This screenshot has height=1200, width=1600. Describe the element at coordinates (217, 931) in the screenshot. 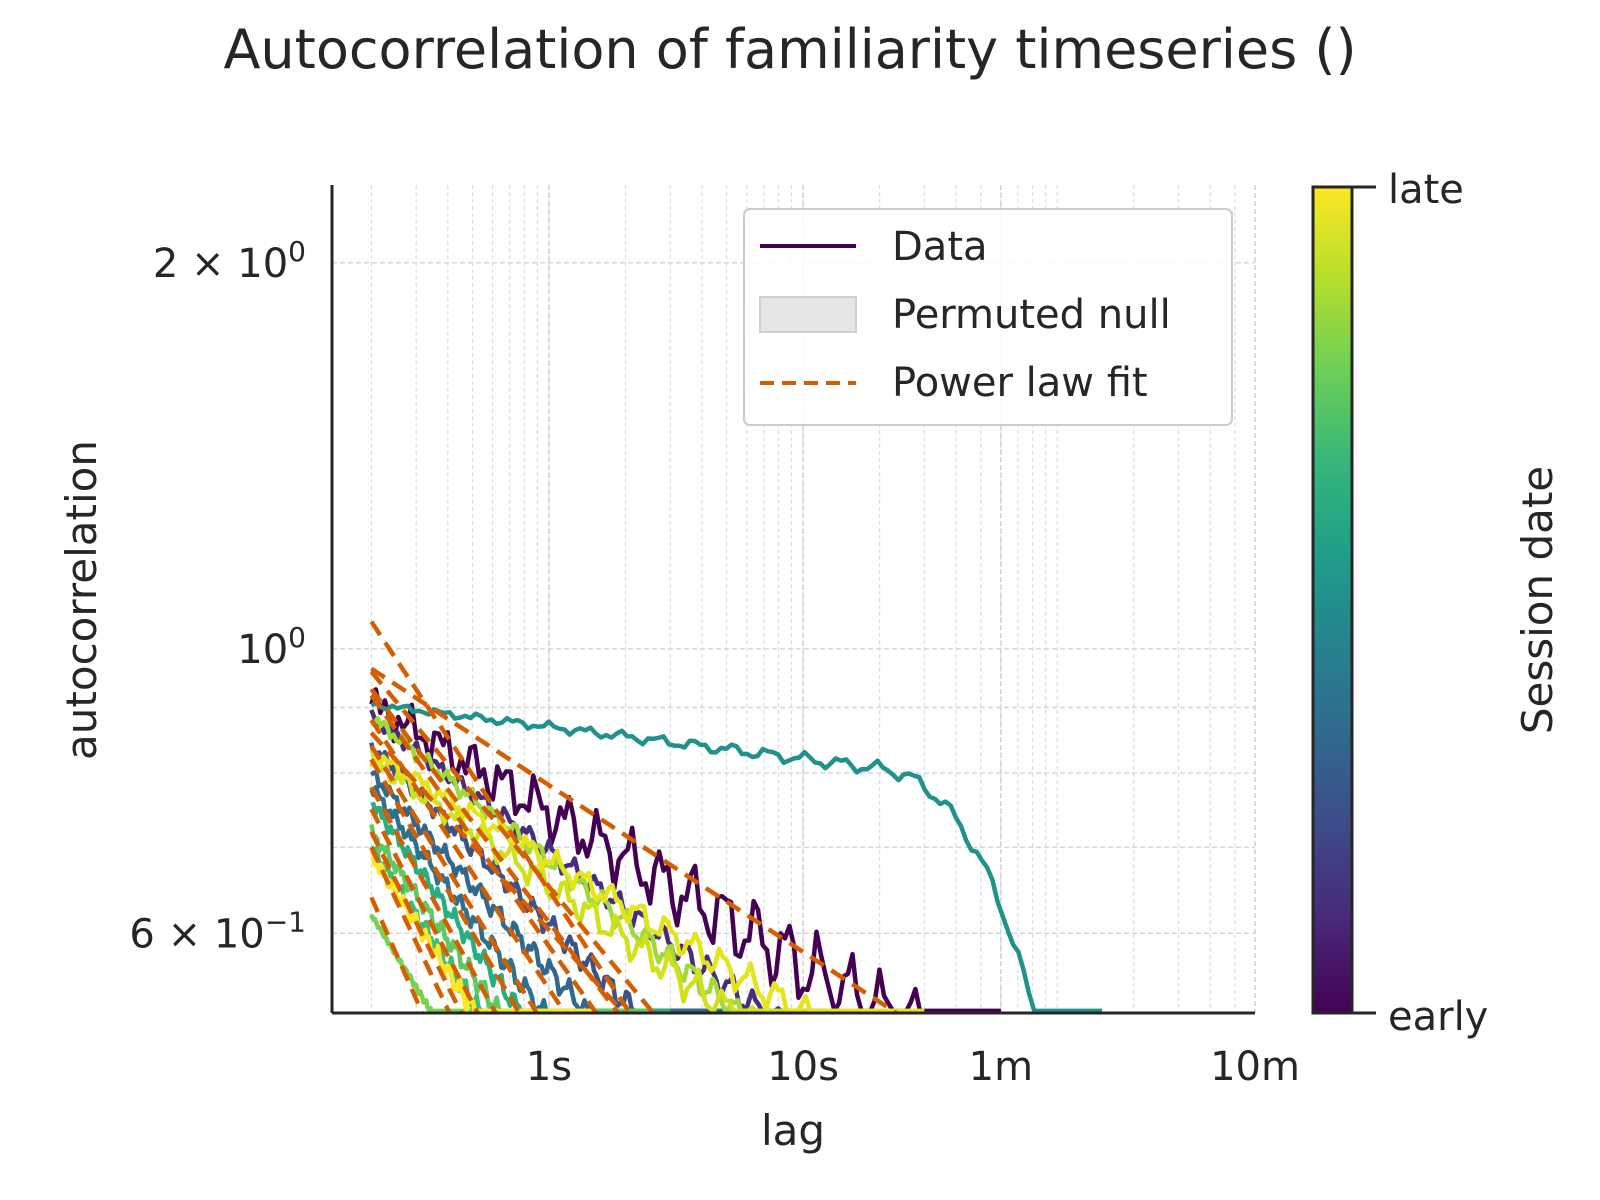

I see `y-tick-label: 6 × 10⁻¹` at that location.